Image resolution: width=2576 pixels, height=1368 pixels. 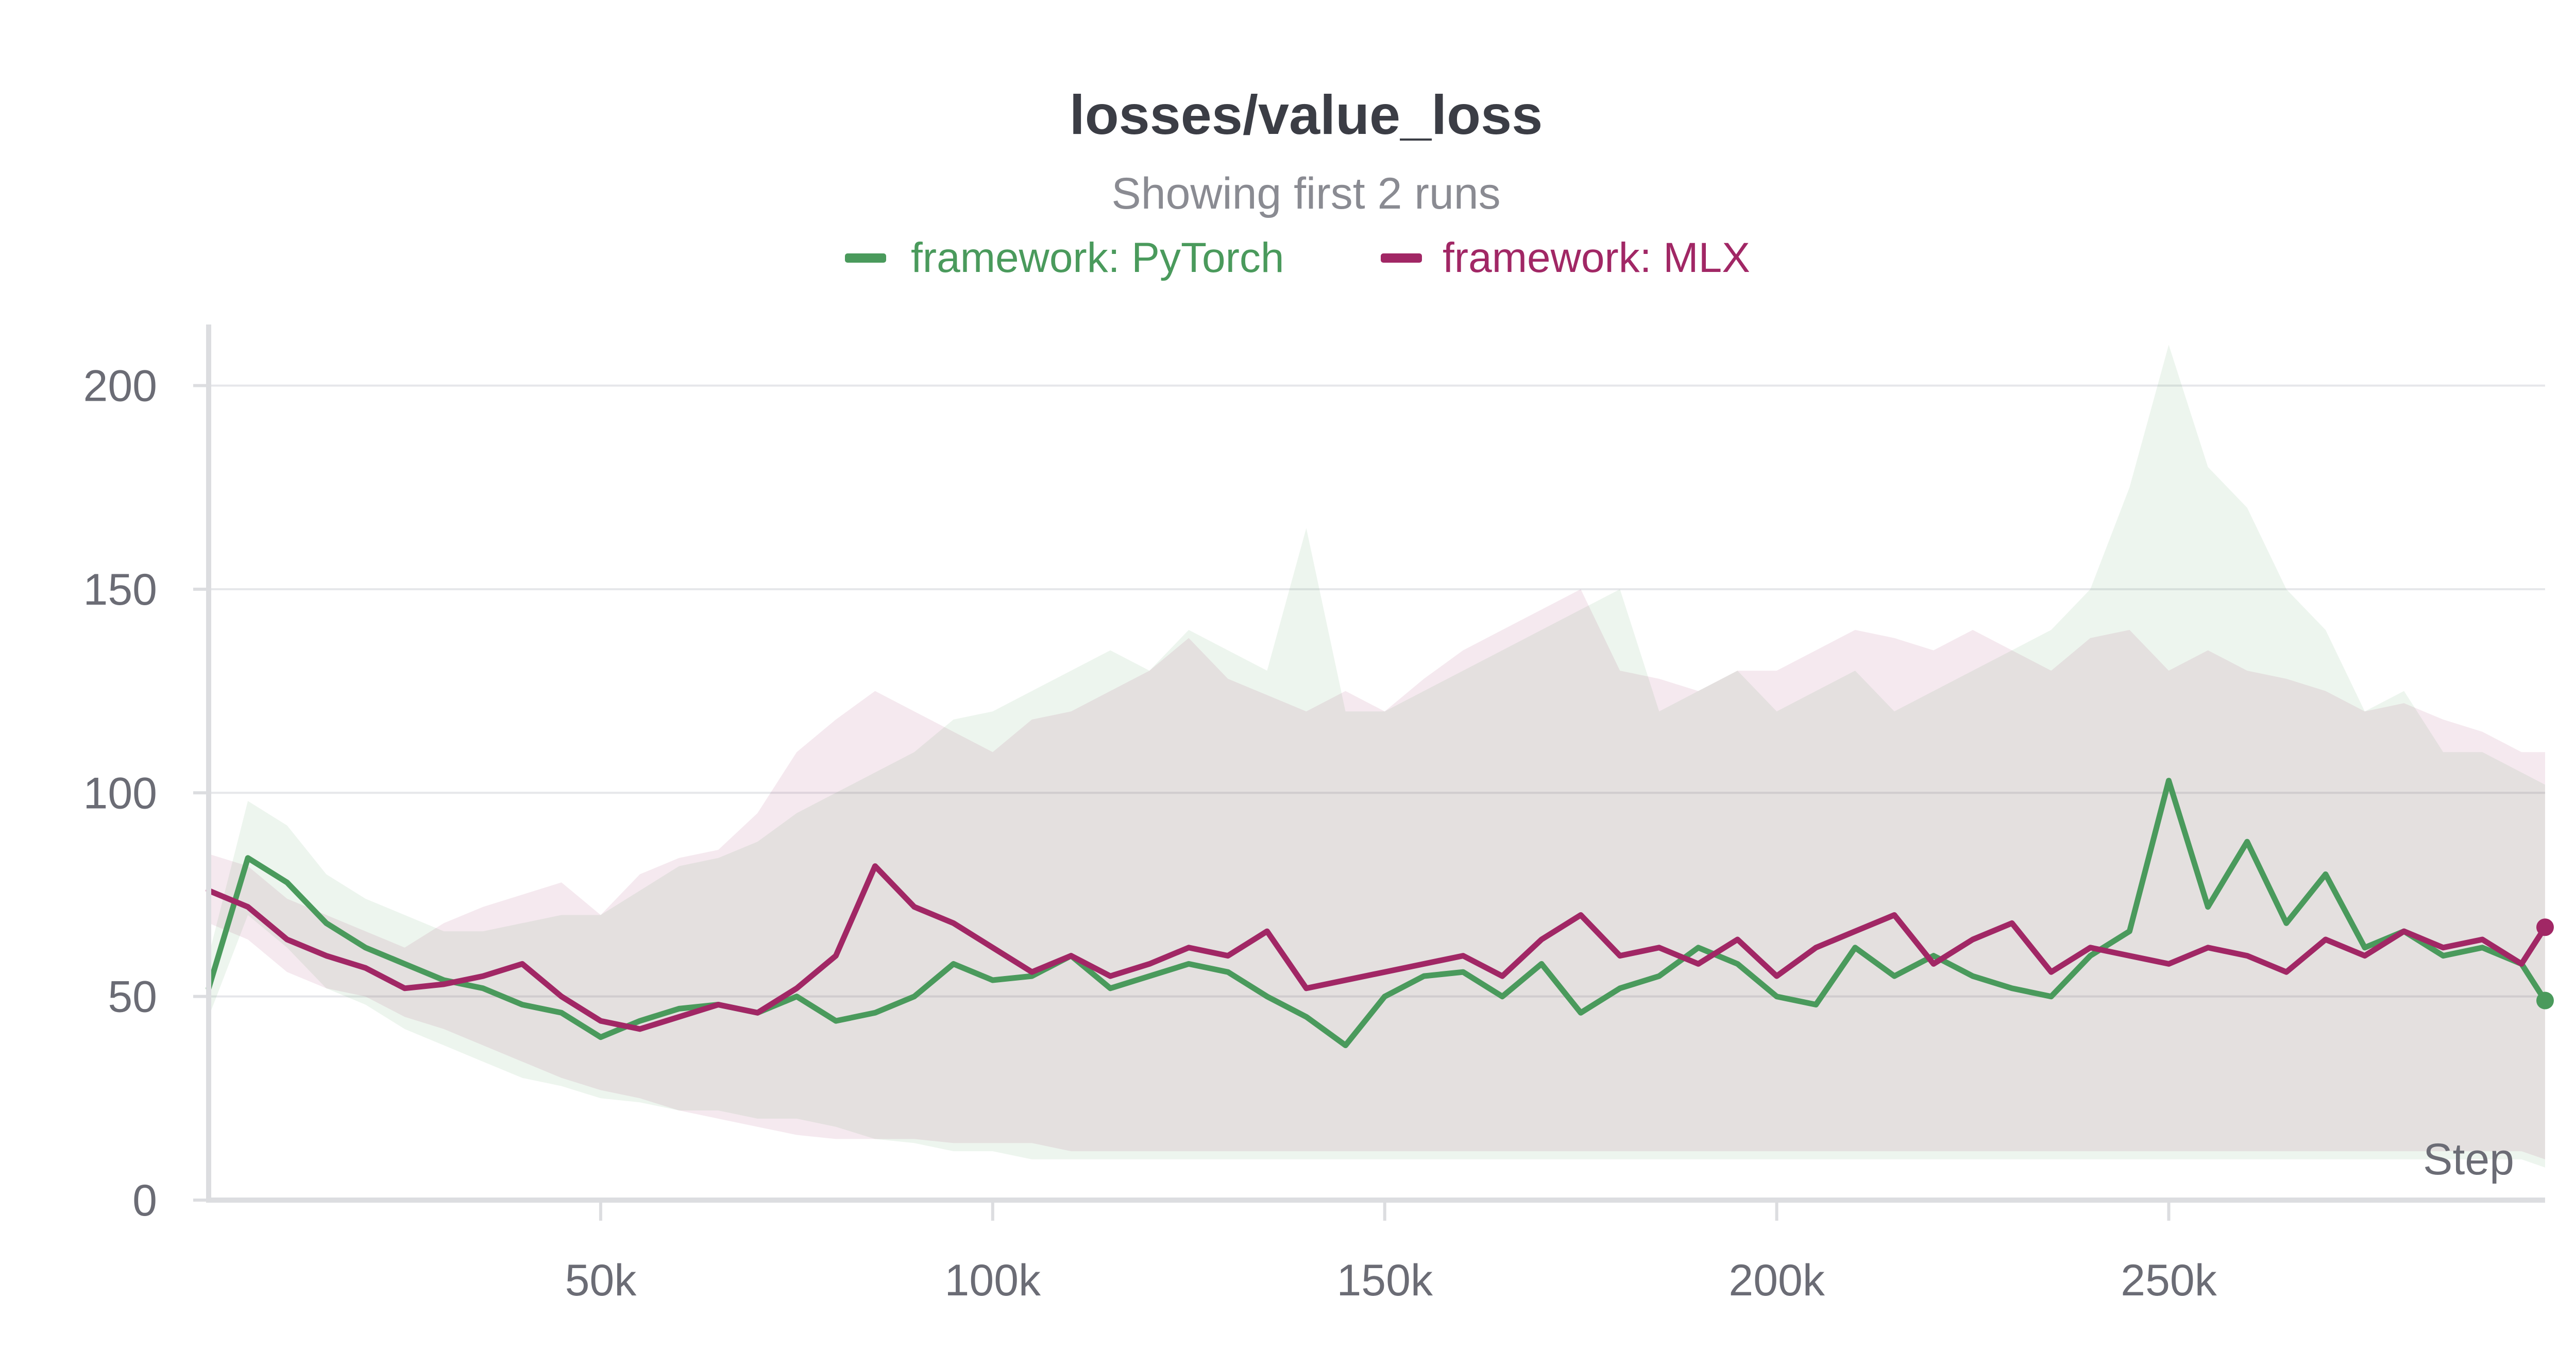 I want to click on x-axis-label: Step, so click(x=2468, y=1159).